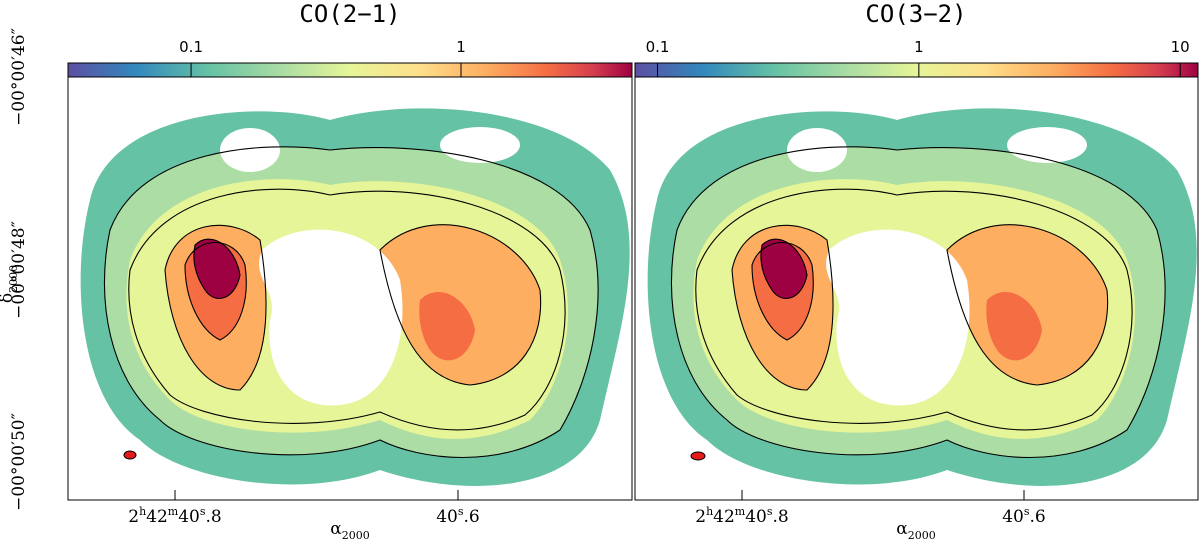  Describe the element at coordinates (1180, 47) in the screenshot. I see `colorbar-tick-label: 10` at that location.